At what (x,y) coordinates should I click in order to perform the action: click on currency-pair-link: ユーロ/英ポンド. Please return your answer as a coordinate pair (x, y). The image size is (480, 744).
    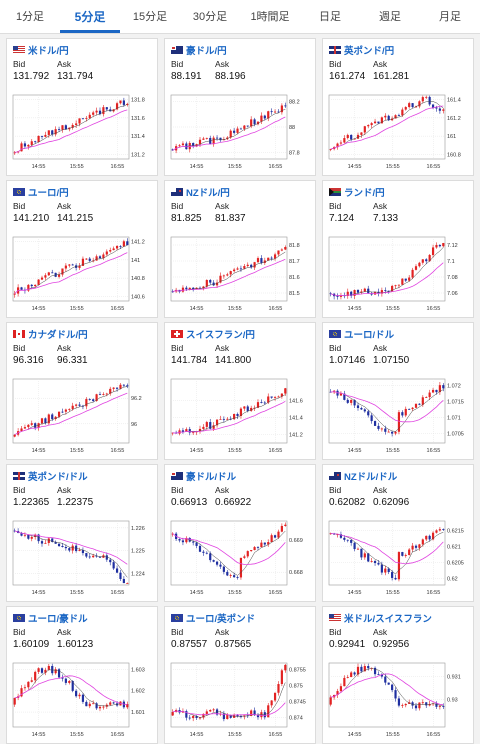
    Looking at the image, I should click on (221, 619).